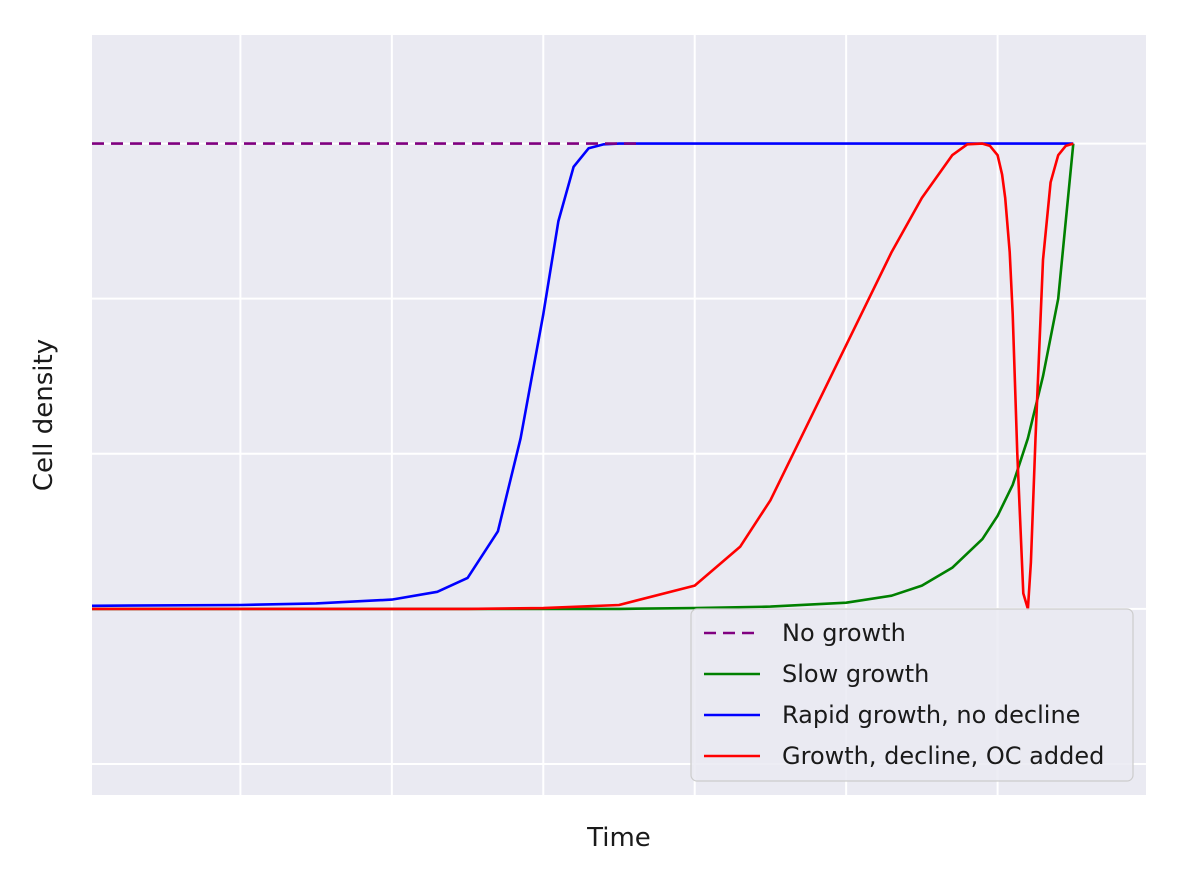 This screenshot has height=886, width=1181. I want to click on legend-label-growth-decline-oc-added: Growth, decline, OC added, so click(943, 756).